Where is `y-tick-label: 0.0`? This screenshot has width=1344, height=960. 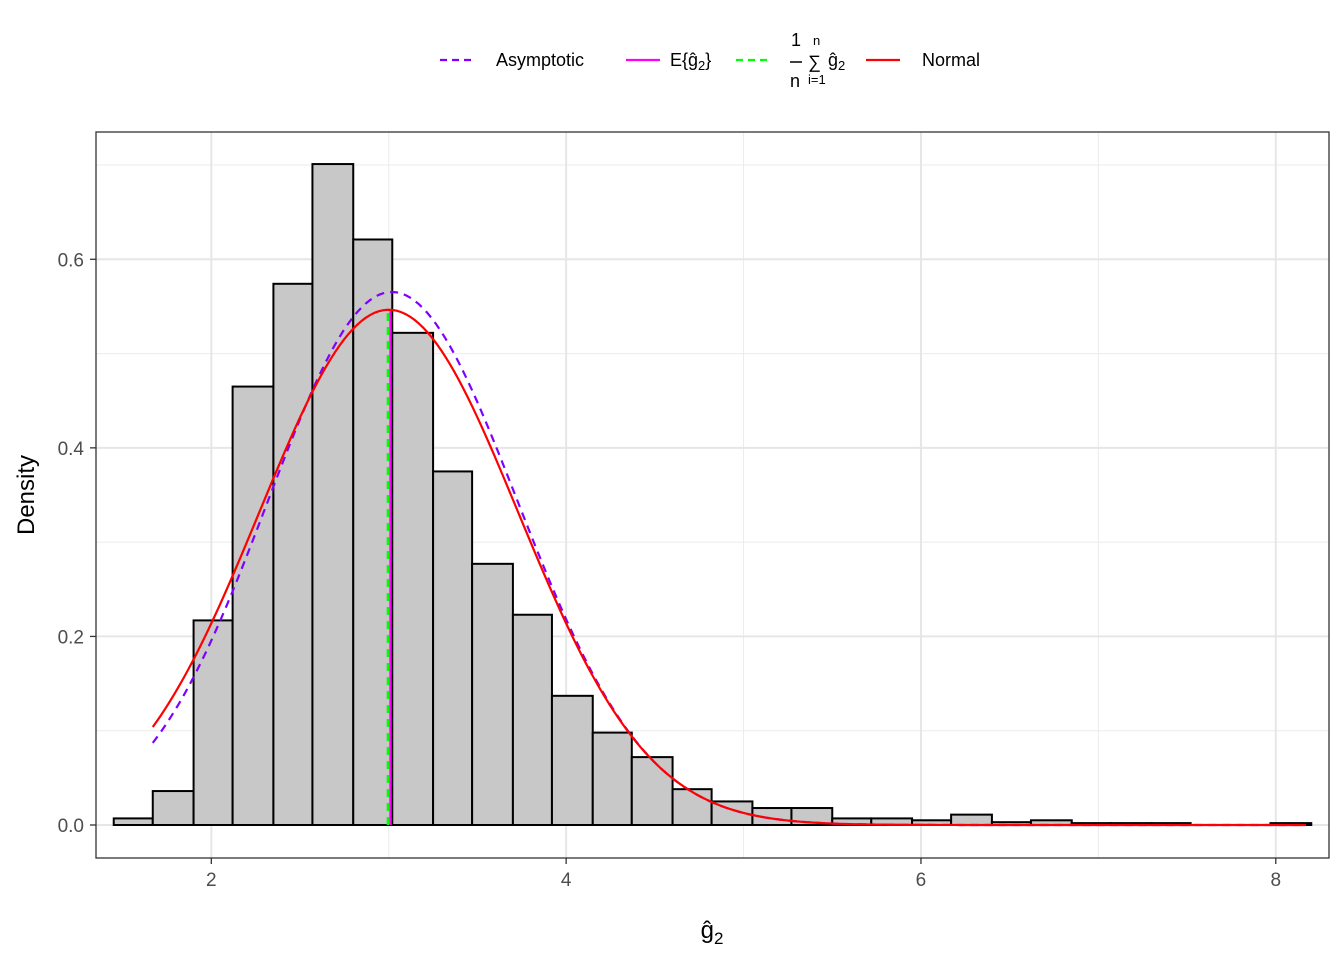 y-tick-label: 0.0 is located at coordinates (71, 826).